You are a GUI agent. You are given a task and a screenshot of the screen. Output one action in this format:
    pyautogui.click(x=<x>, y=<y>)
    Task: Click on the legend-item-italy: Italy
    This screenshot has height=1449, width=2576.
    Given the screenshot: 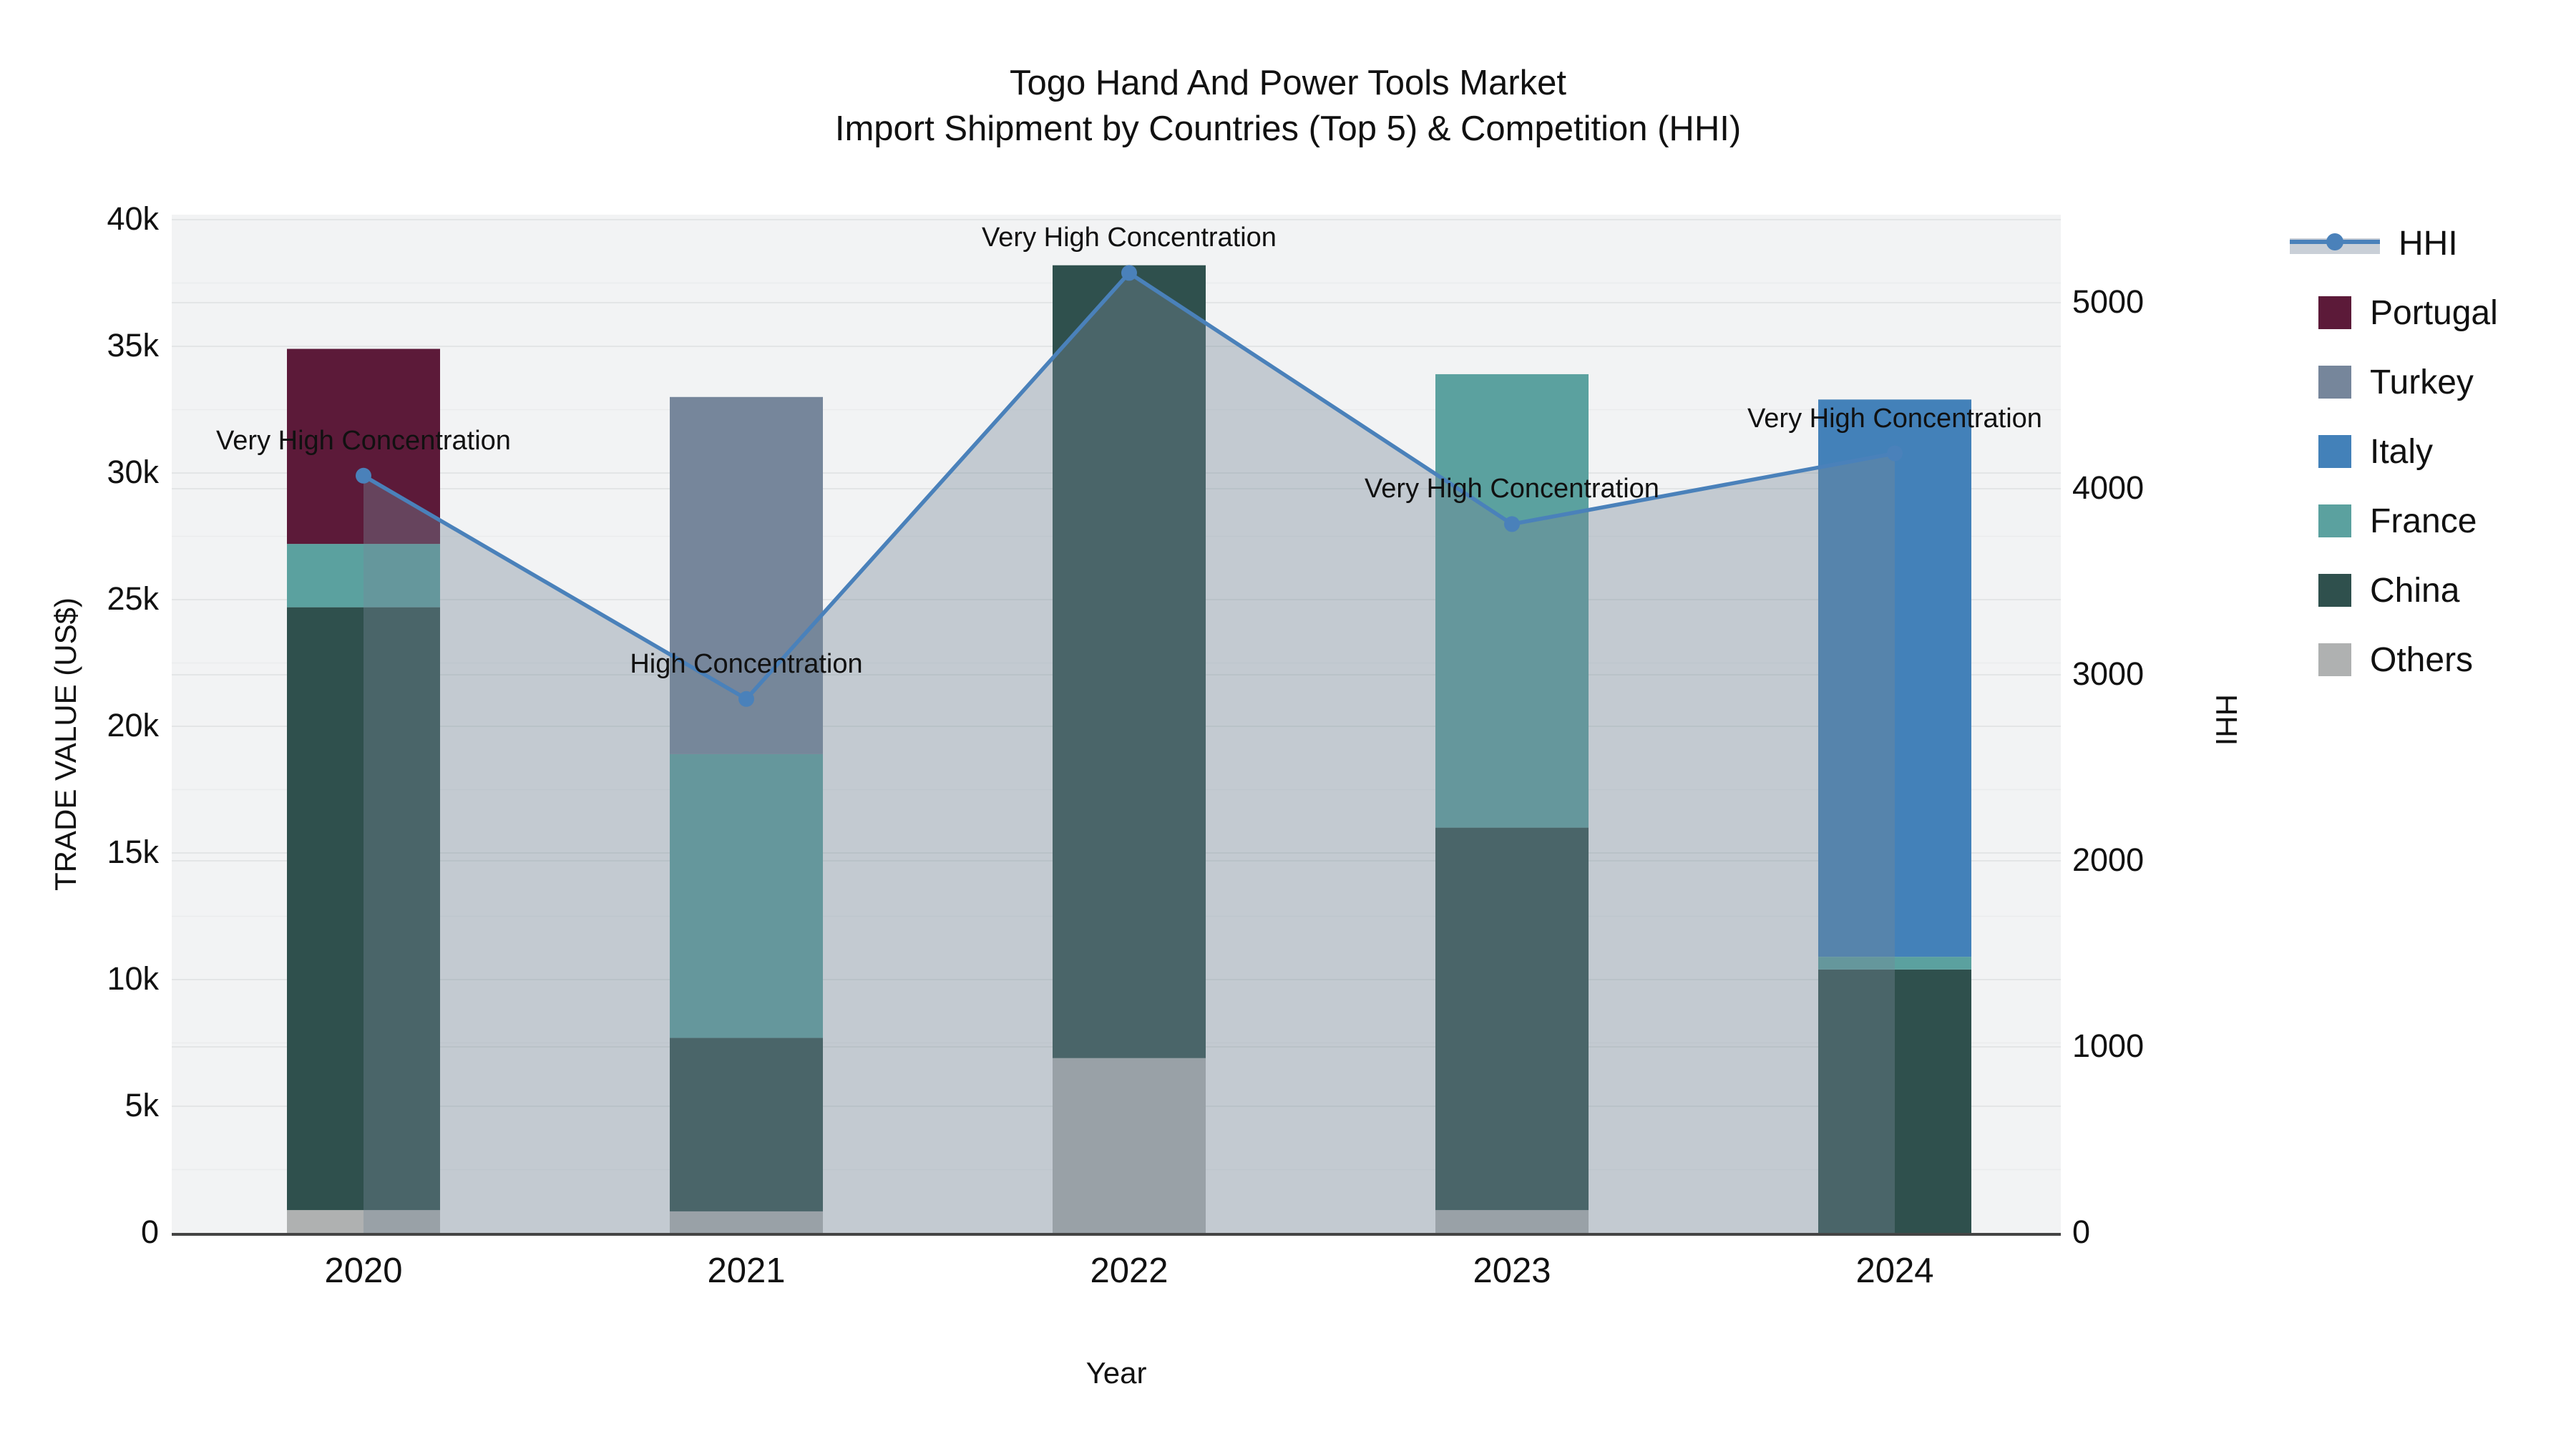 What is the action you would take?
    pyautogui.click(x=2394, y=451)
    